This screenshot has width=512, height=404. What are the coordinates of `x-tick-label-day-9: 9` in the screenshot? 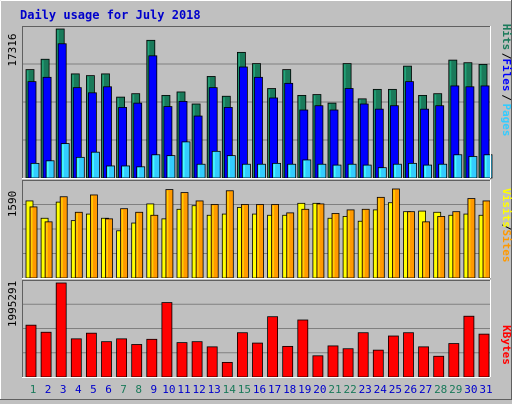 It's located at (153, 389).